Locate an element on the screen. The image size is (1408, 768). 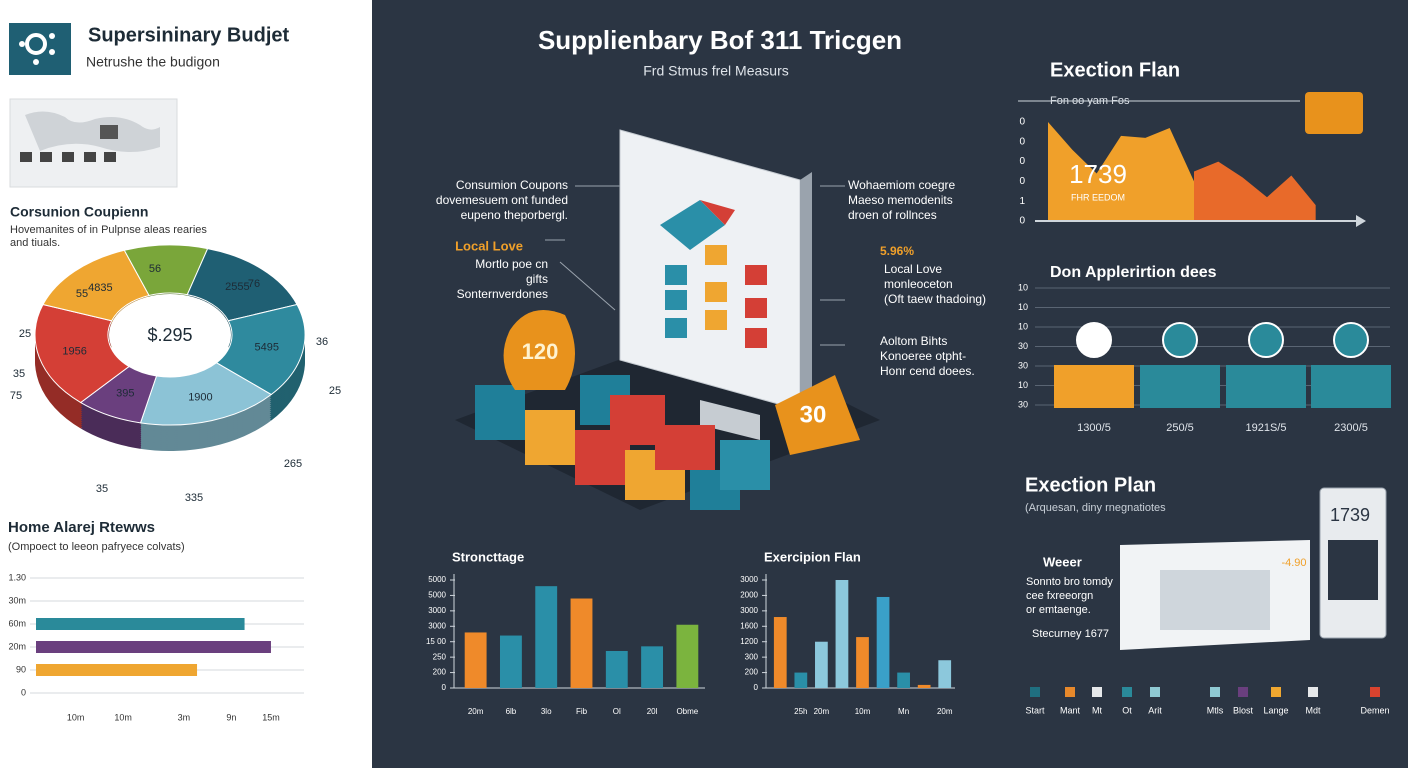
y-tick-label: 300 is located at coordinates (752, 656).